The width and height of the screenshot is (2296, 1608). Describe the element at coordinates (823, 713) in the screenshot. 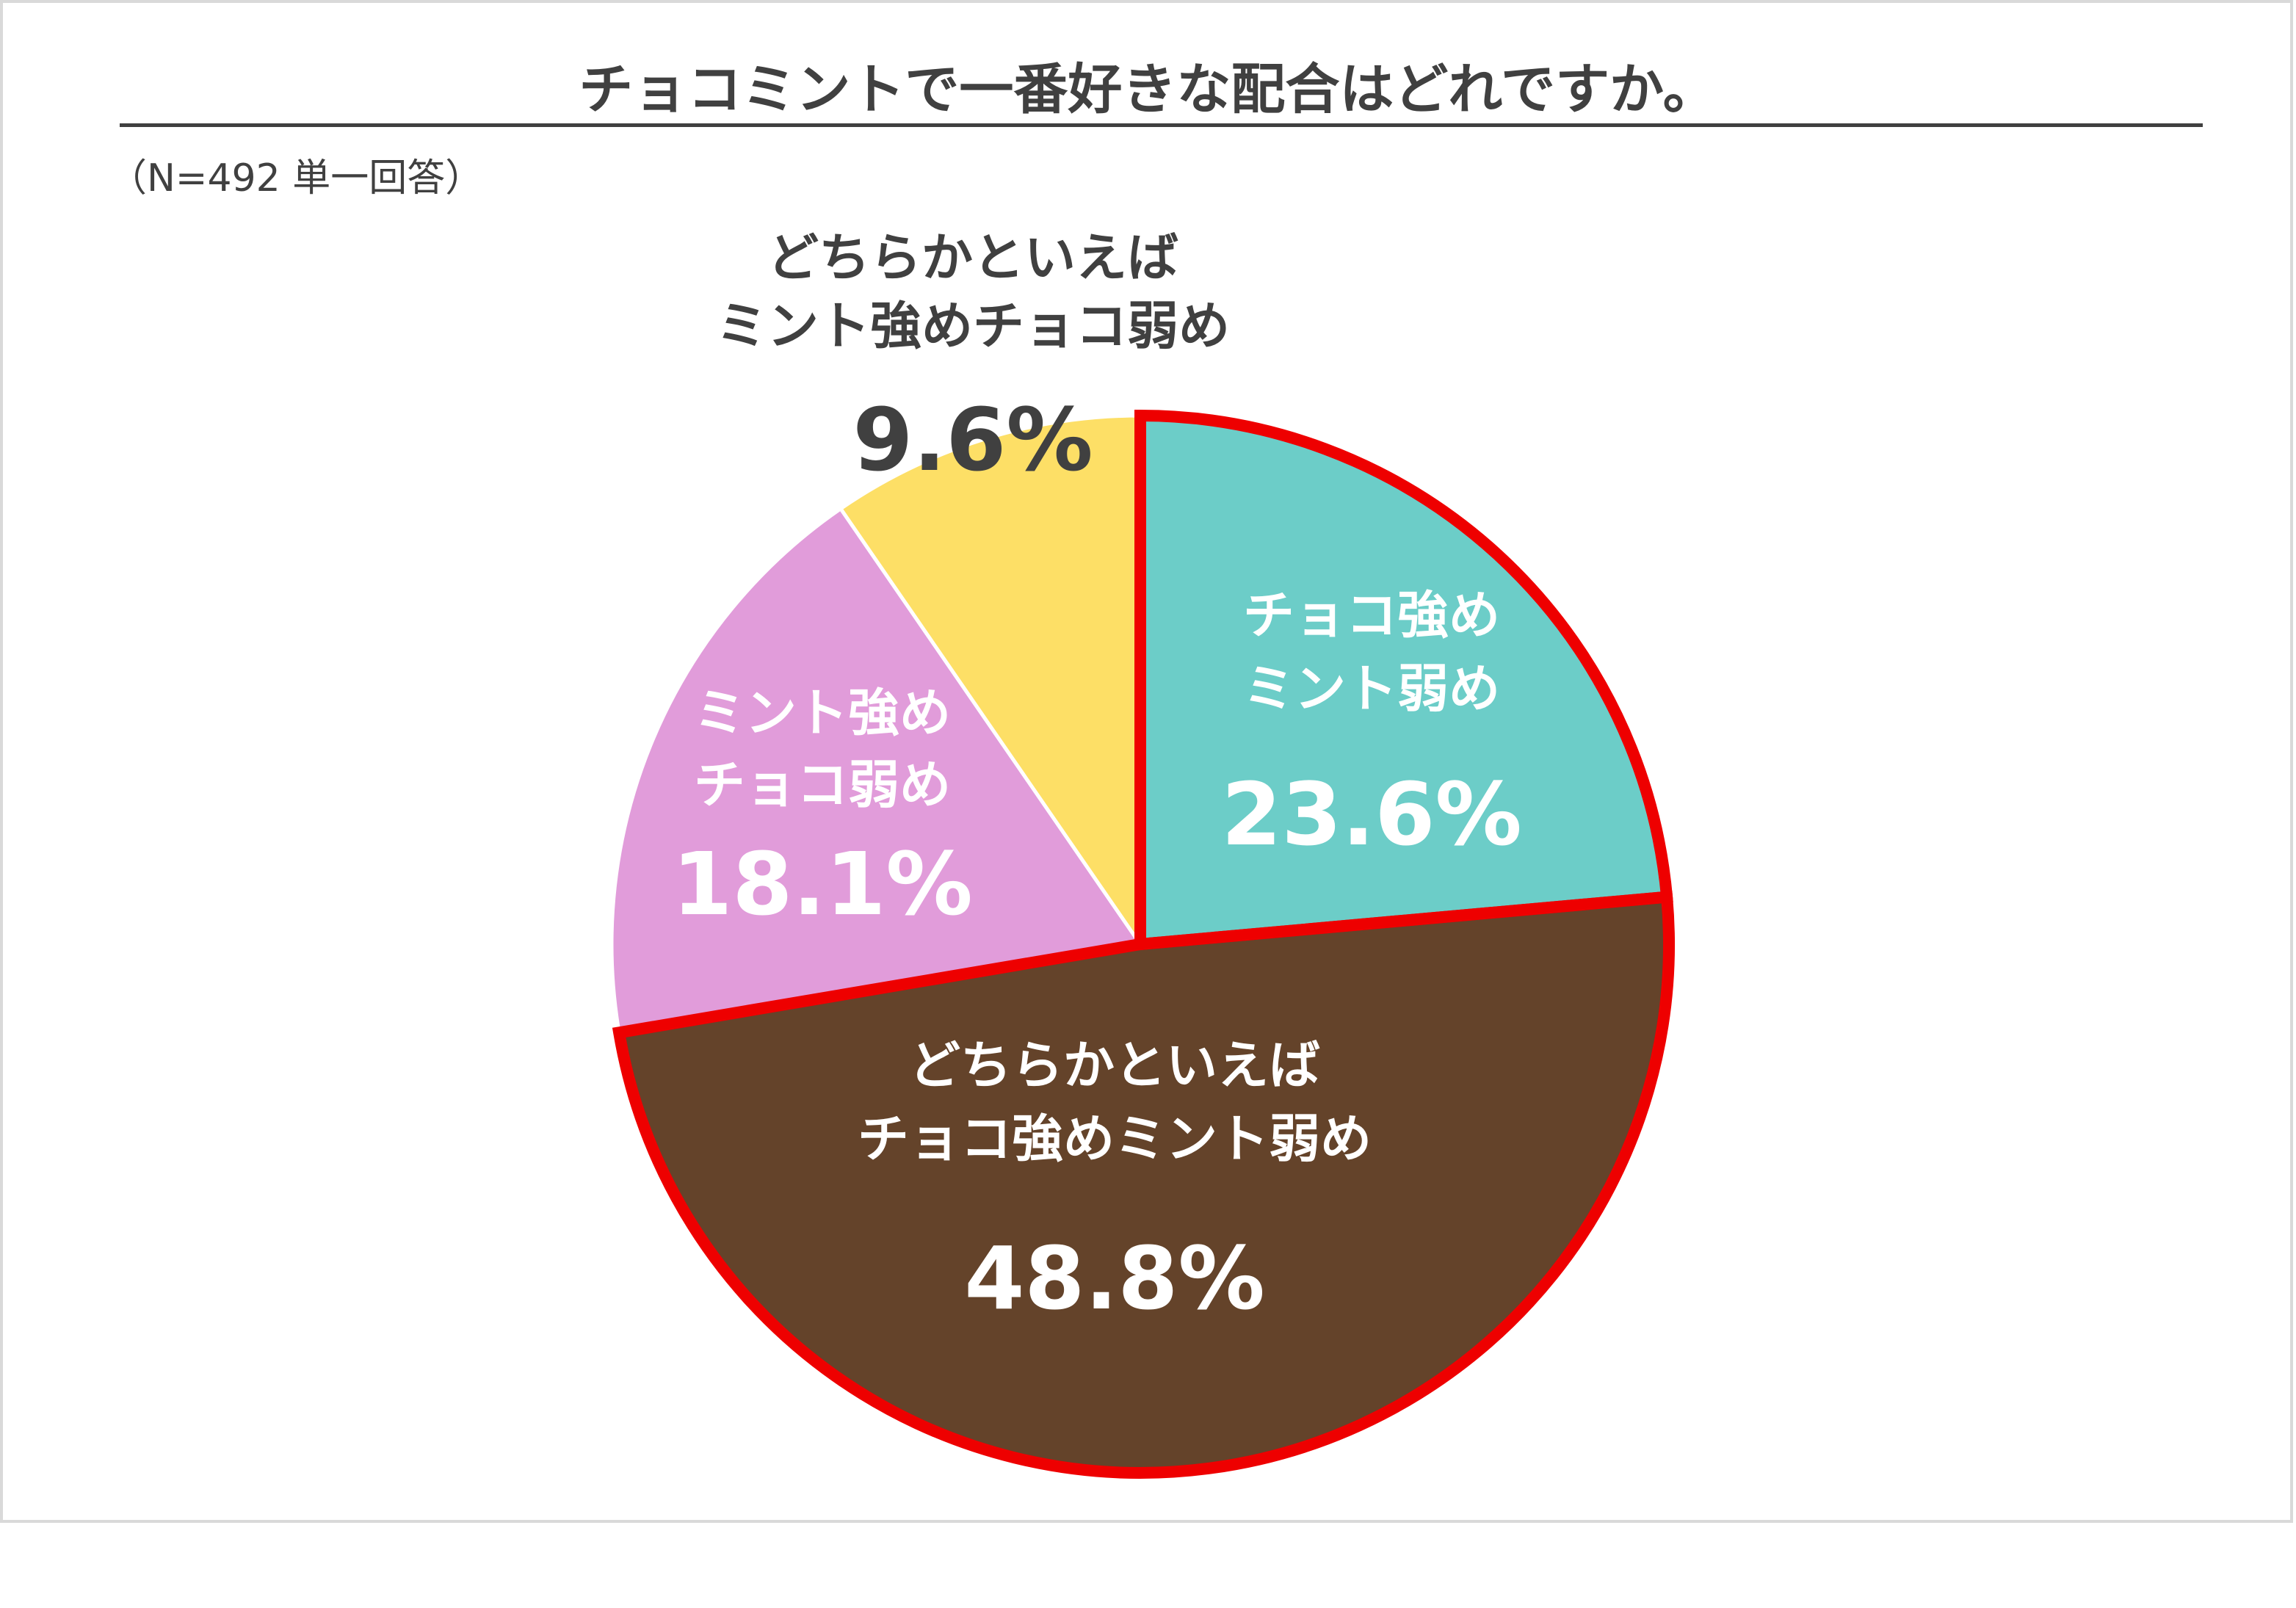

I see `slice-label-3-line1: ミント強め` at that location.